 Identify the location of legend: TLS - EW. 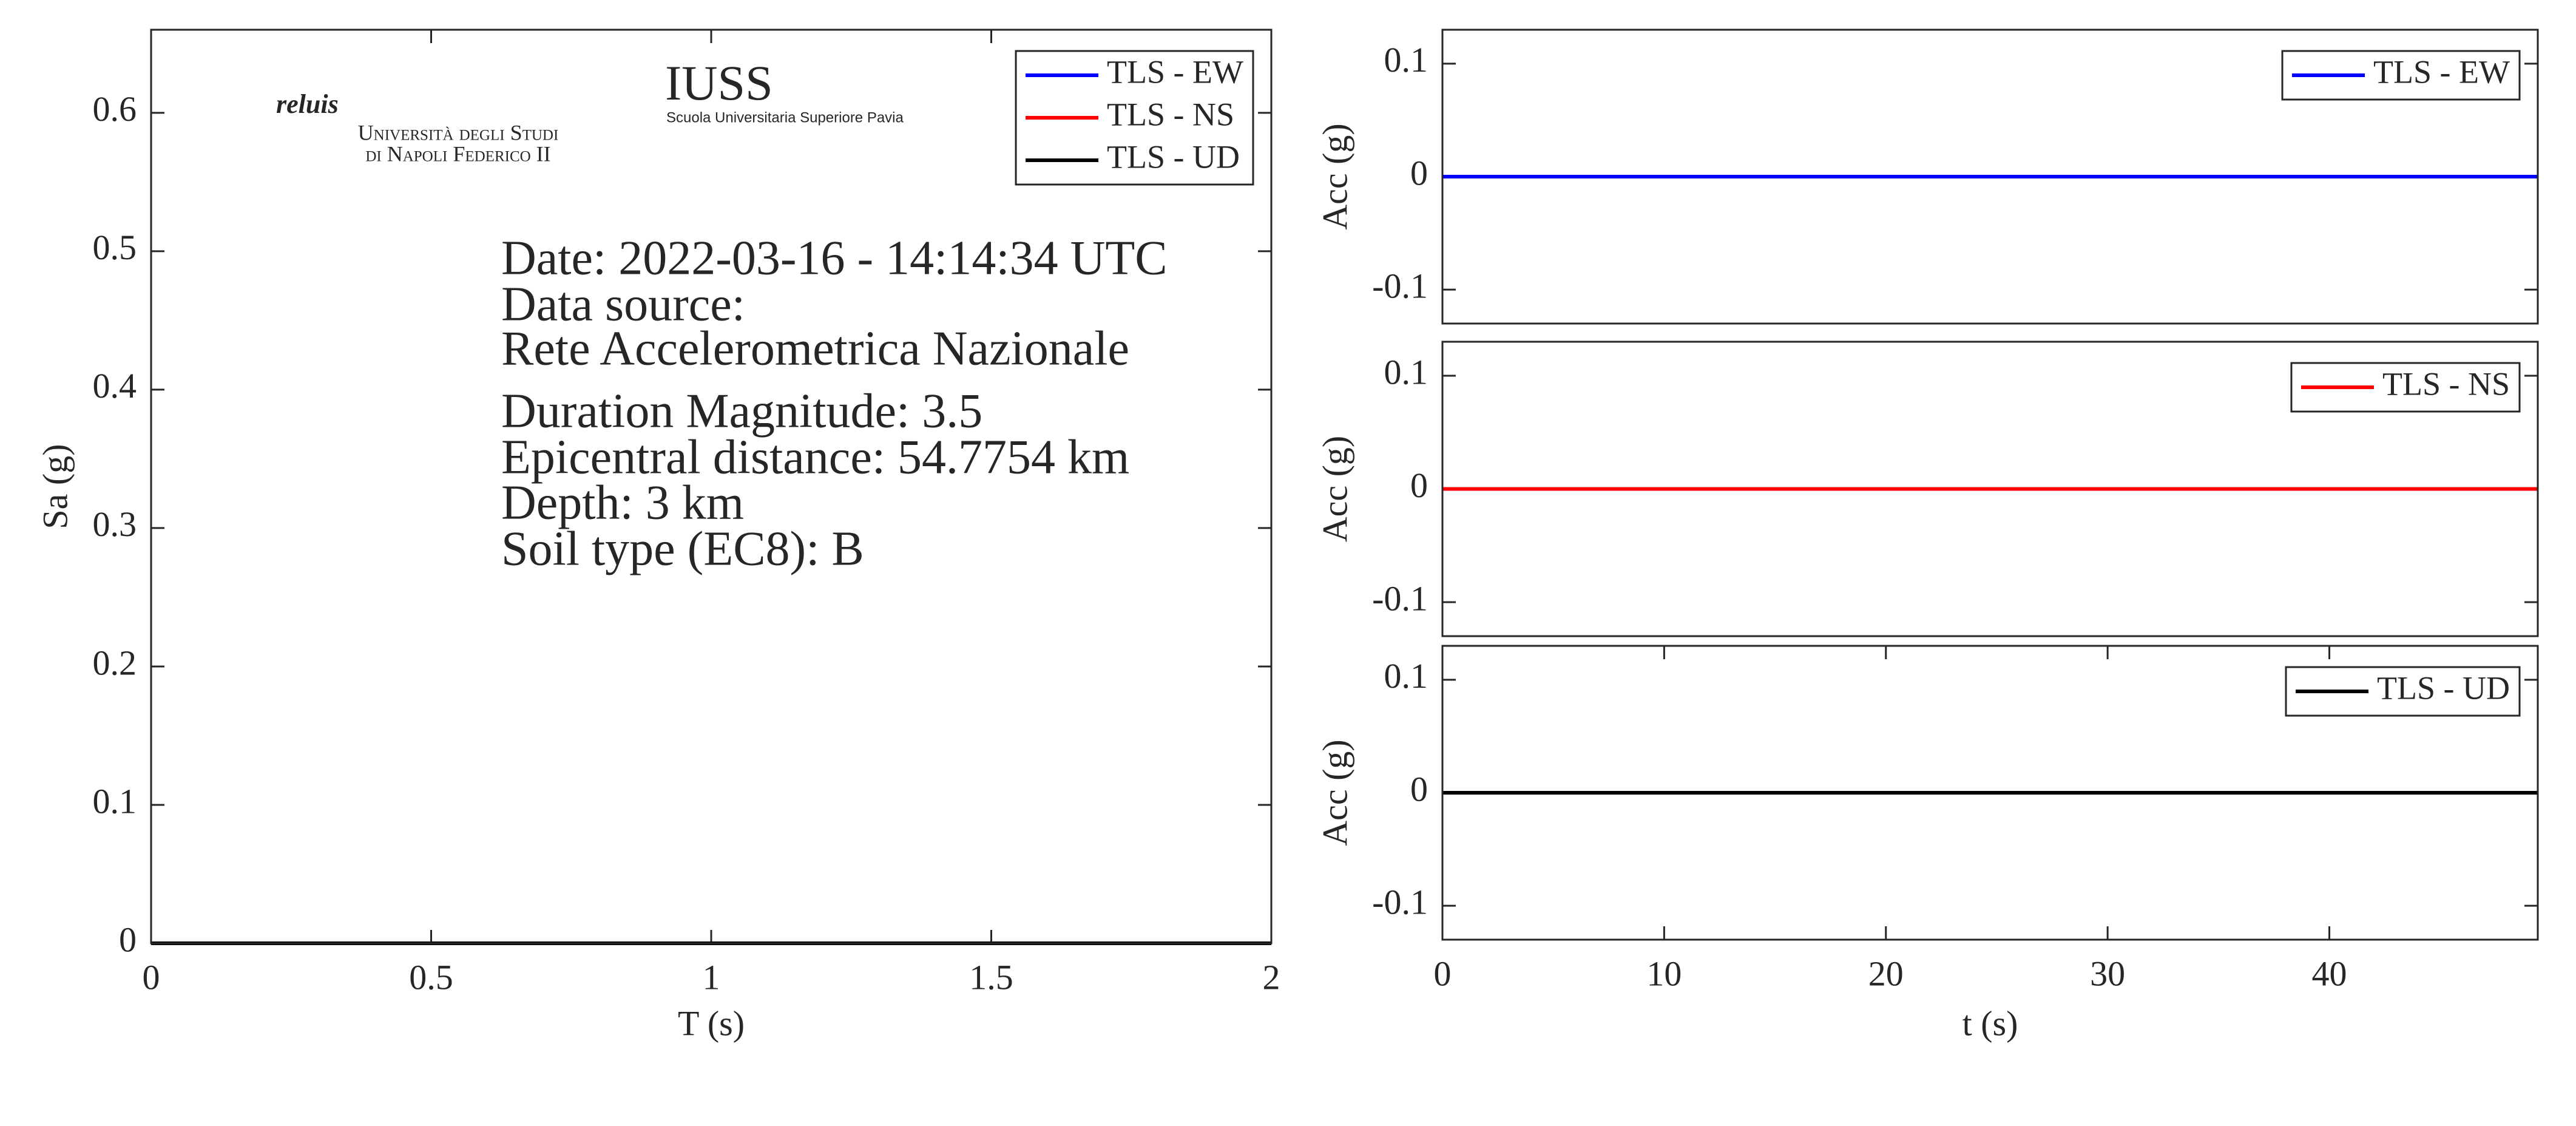
(2401, 75).